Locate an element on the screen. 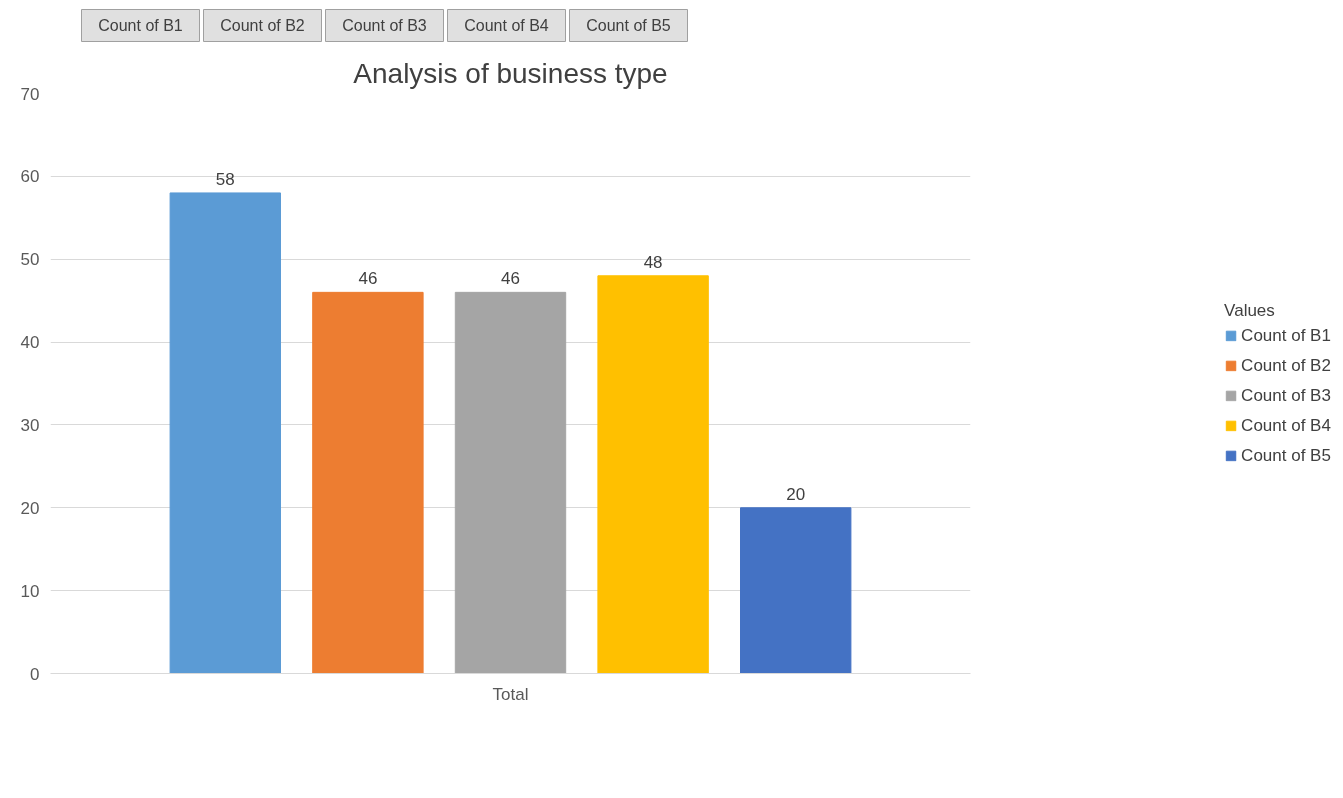 The height and width of the screenshot is (798, 1343). legend-label: Count of B3 is located at coordinates (1286, 395).